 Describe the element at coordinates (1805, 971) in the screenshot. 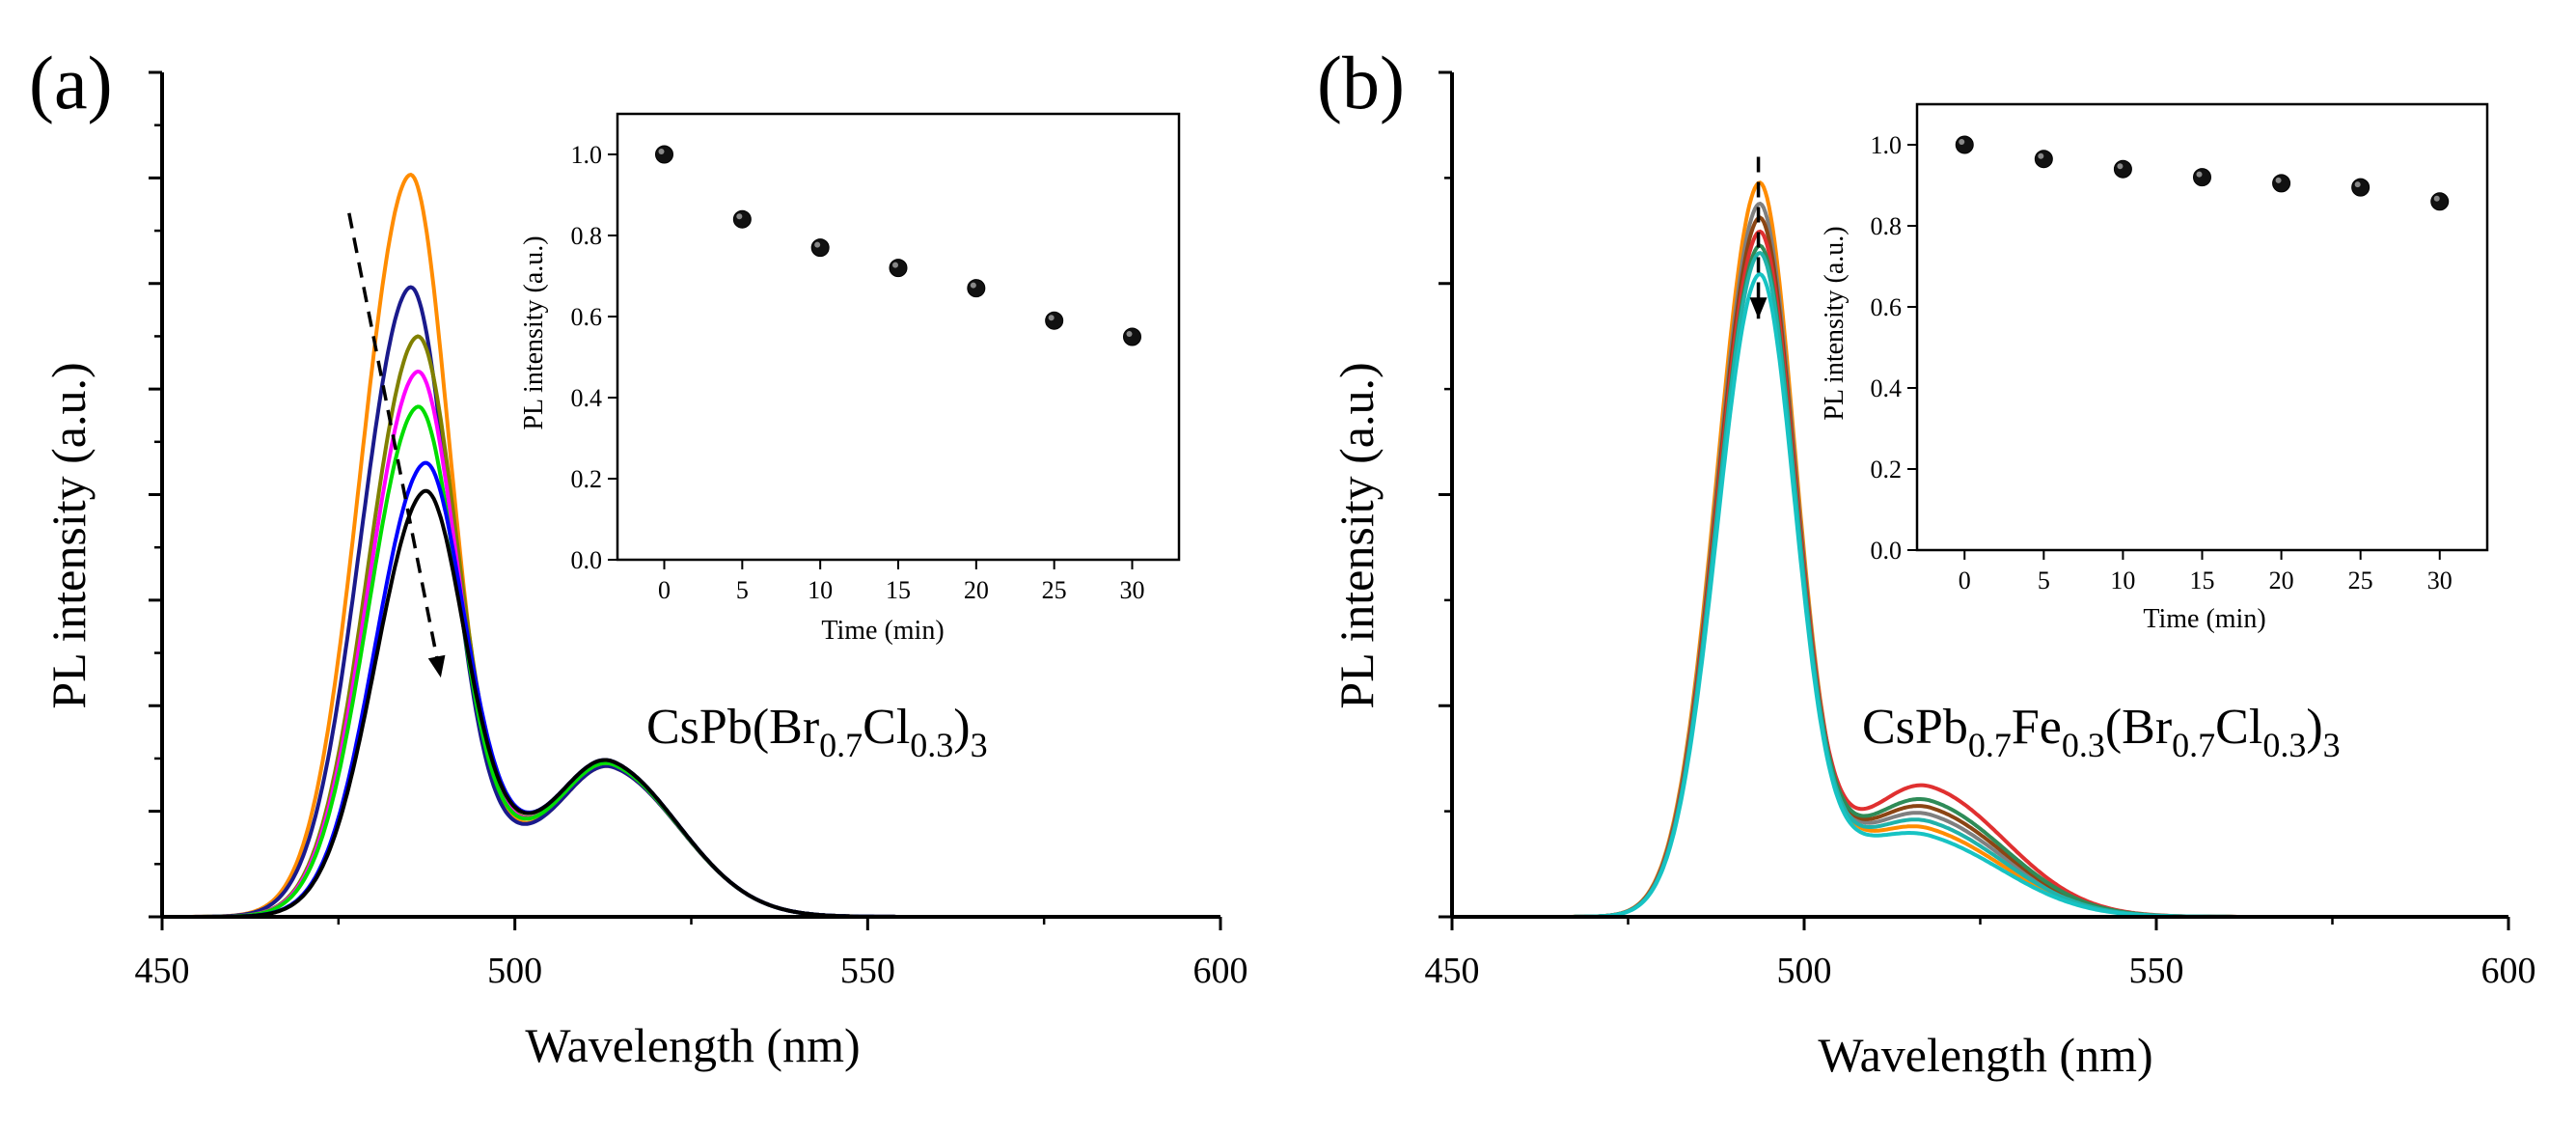

I see `b-xtick-label-500: 500` at that location.